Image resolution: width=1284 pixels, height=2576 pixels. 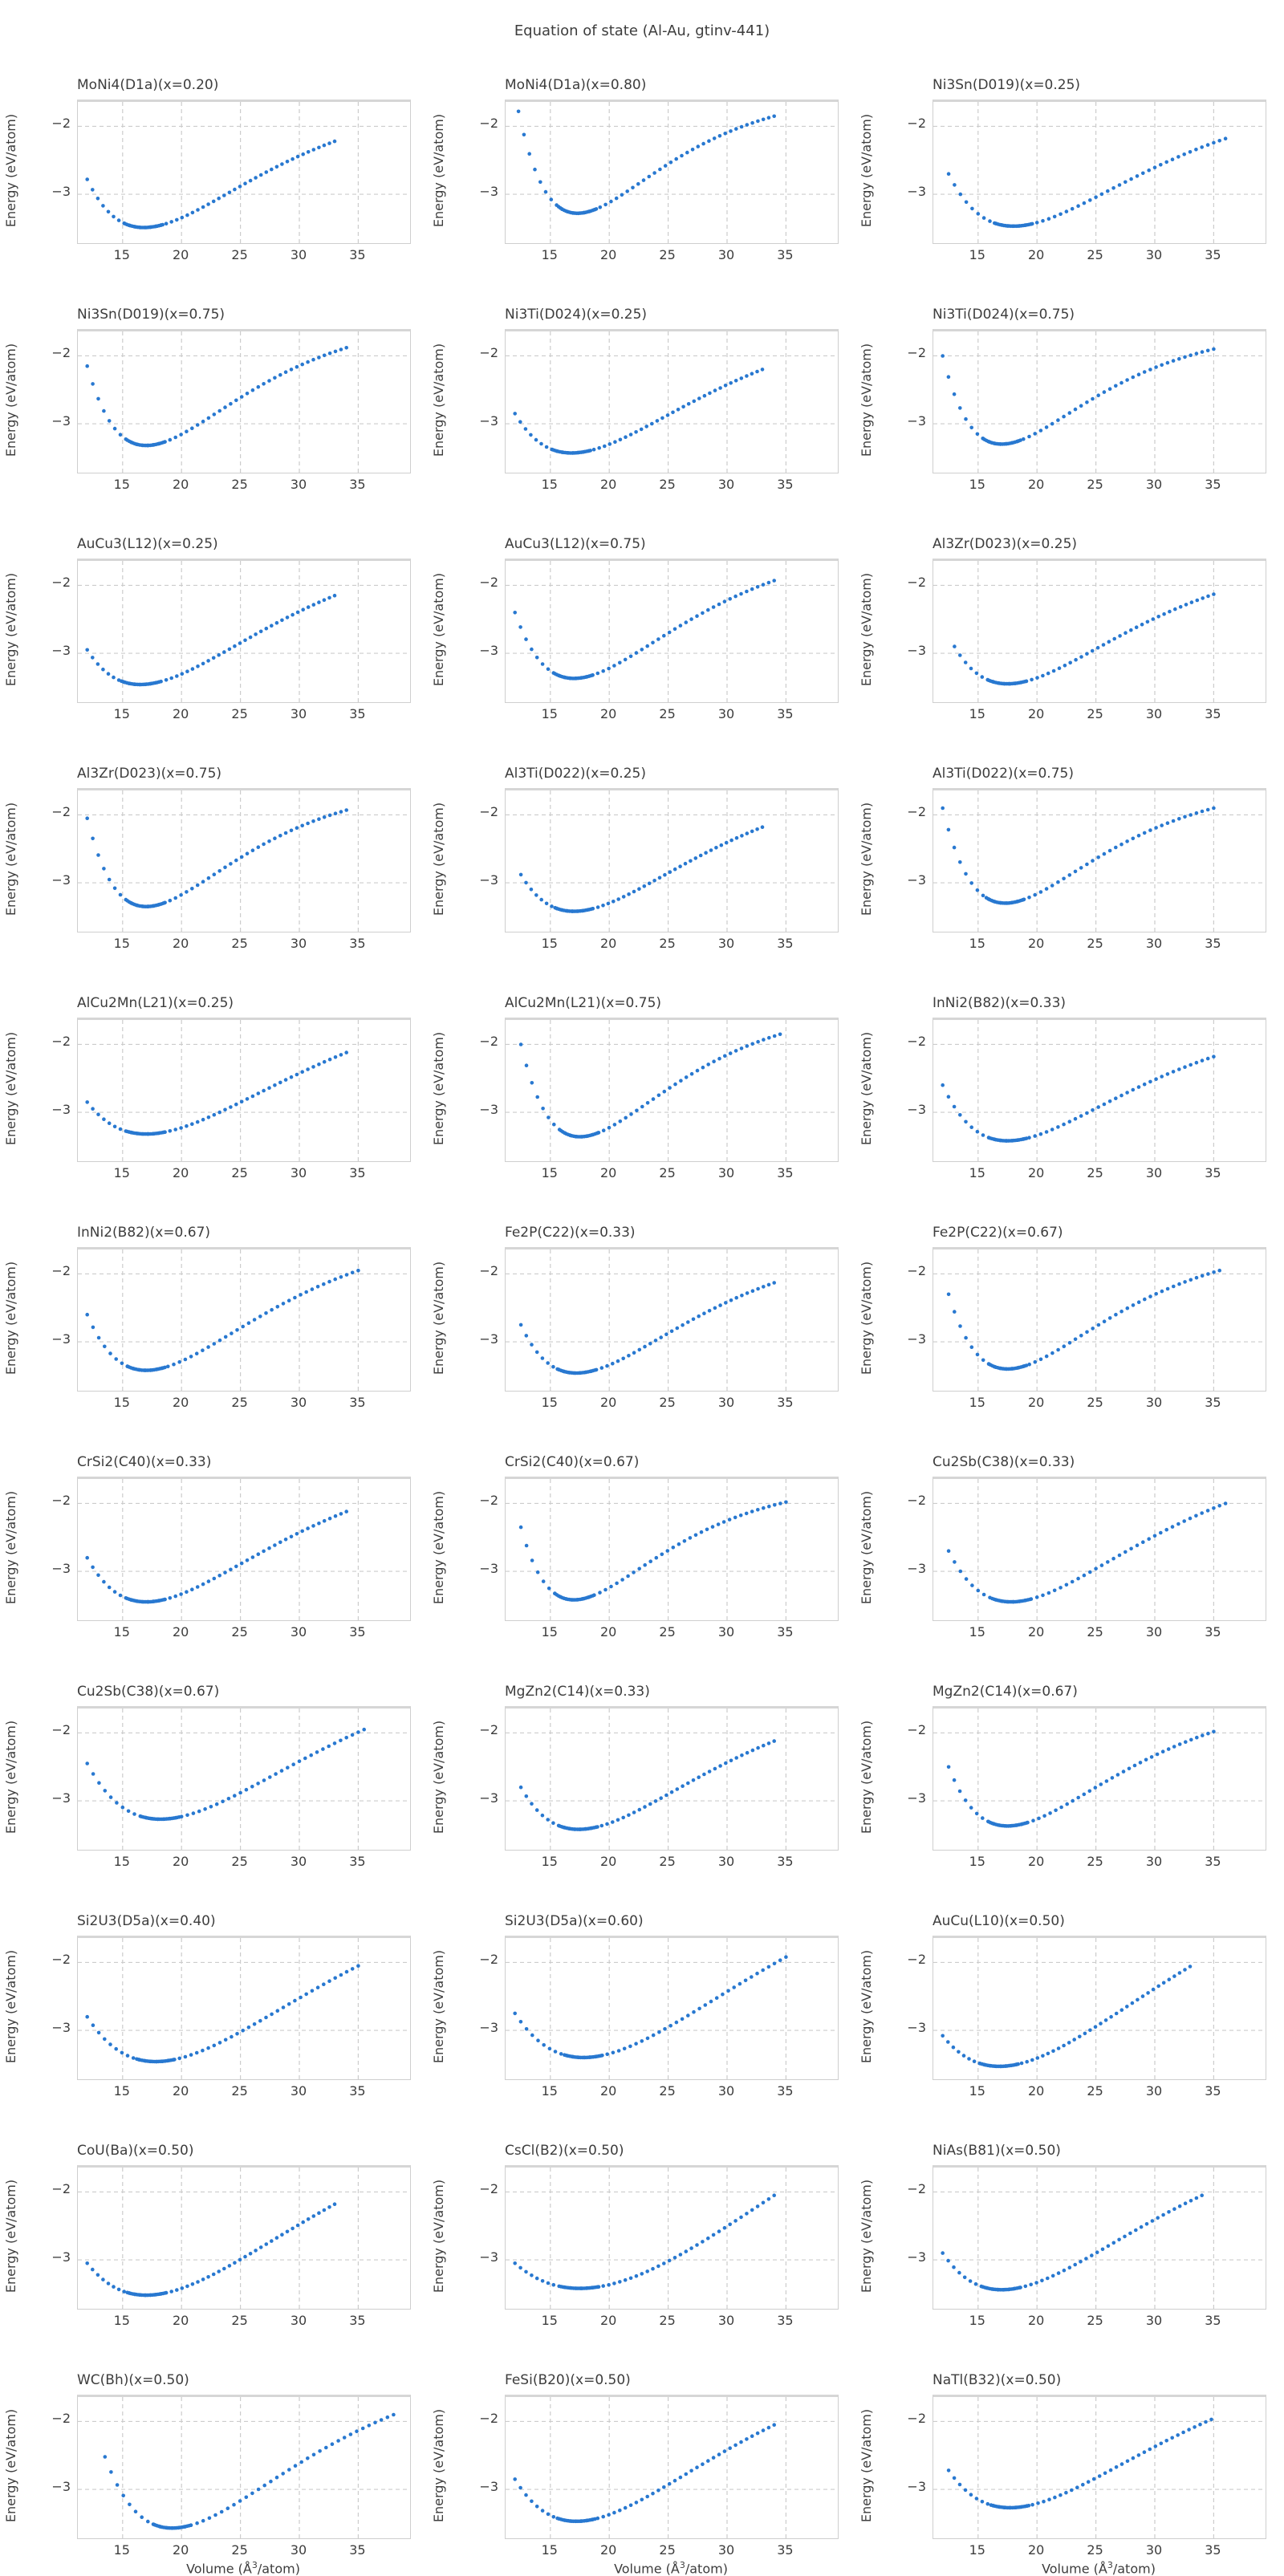 What do you see at coordinates (1154, 484) in the screenshot?
I see `x-tick-label: 30` at bounding box center [1154, 484].